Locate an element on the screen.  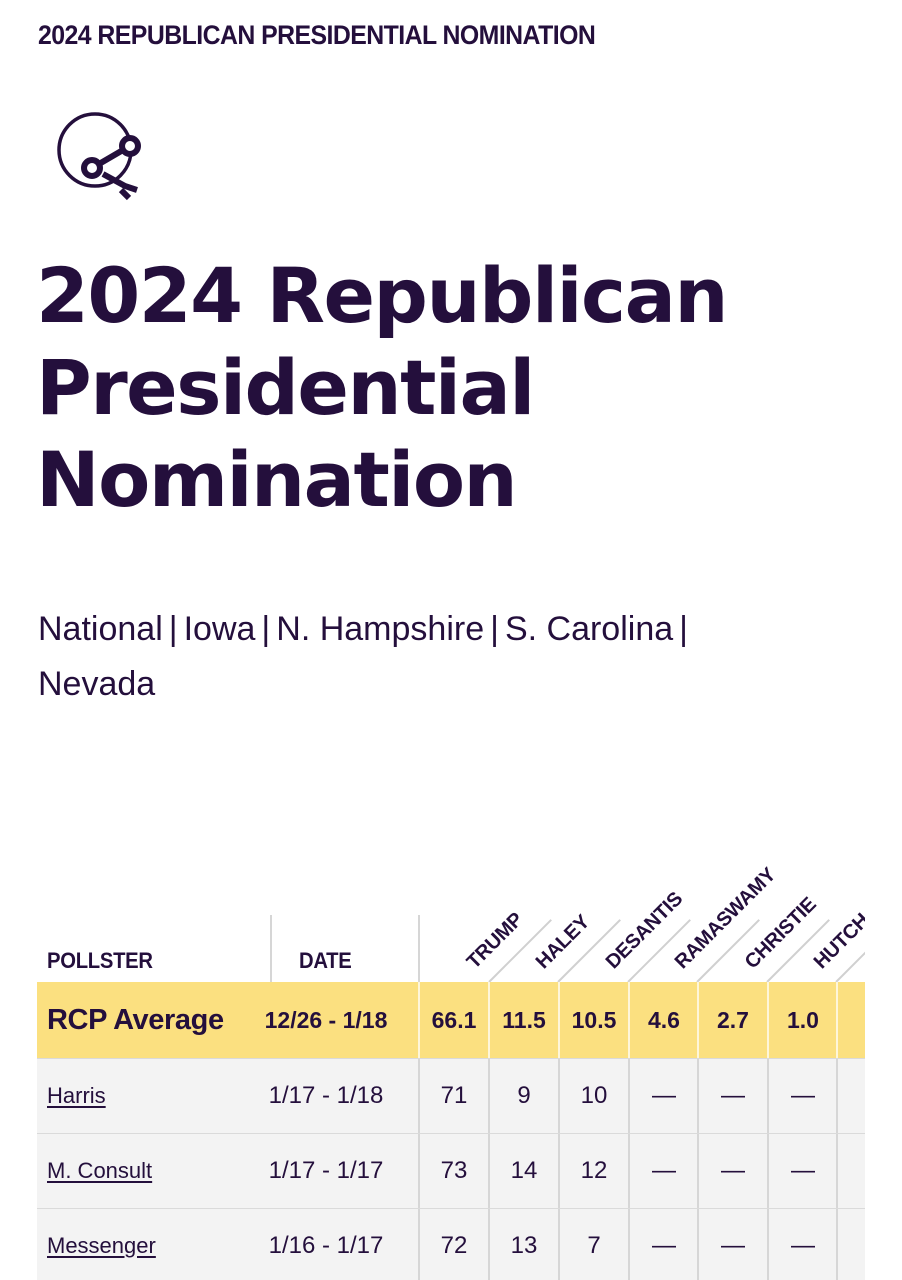
header-pollster: POLLSTER is located at coordinates (100, 960).